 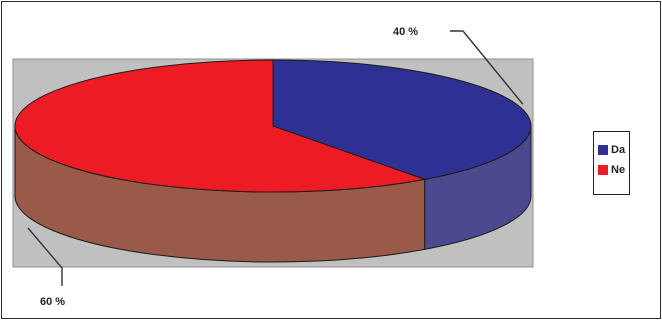 I want to click on legend-label-da: Da, so click(x=618, y=149).